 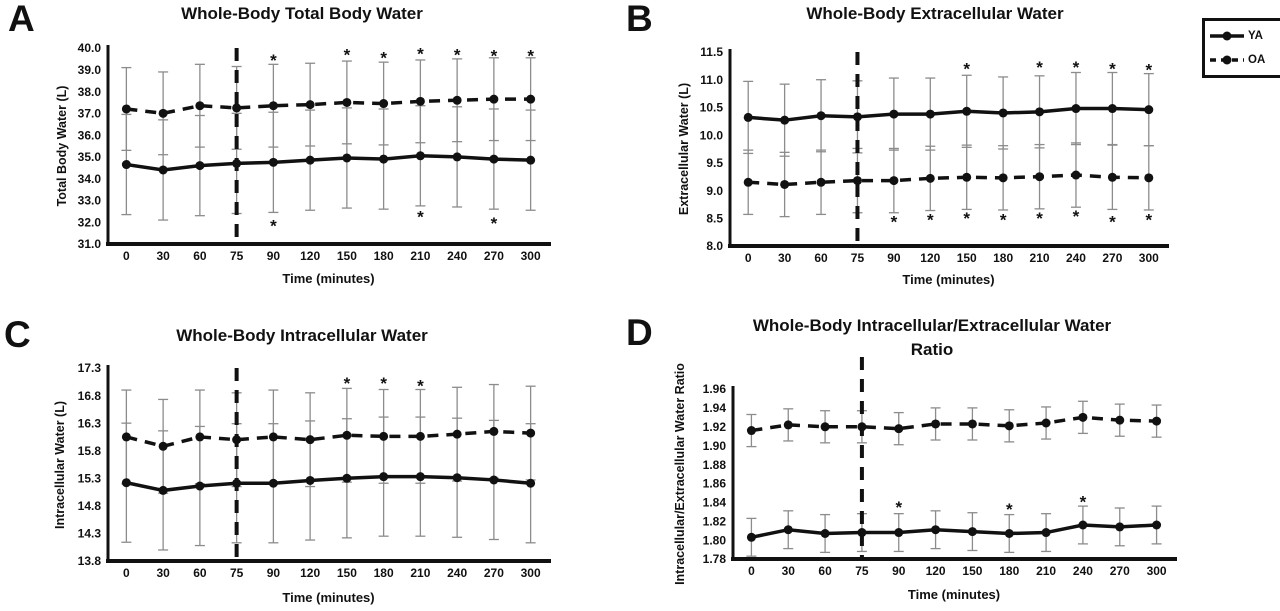 What do you see at coordinates (90, 478) in the screenshot?
I see `svg-text: 15.3` at bounding box center [90, 478].